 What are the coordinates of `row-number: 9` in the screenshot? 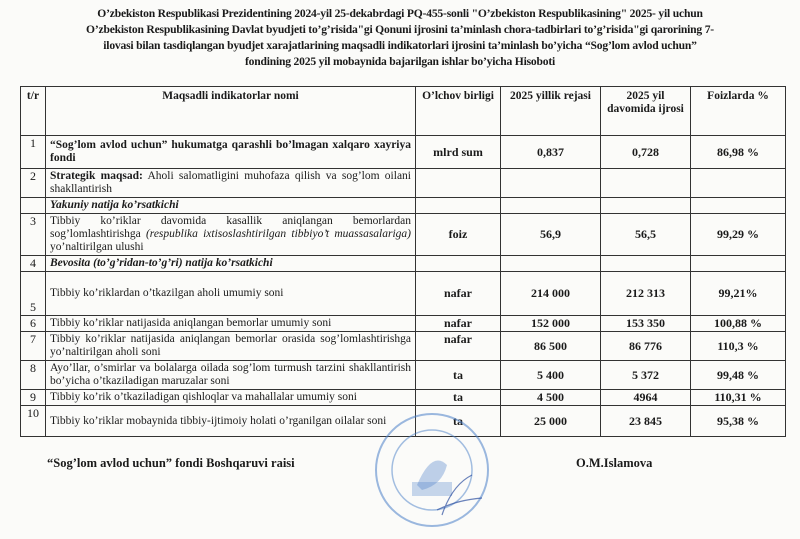 It's located at (33, 397).